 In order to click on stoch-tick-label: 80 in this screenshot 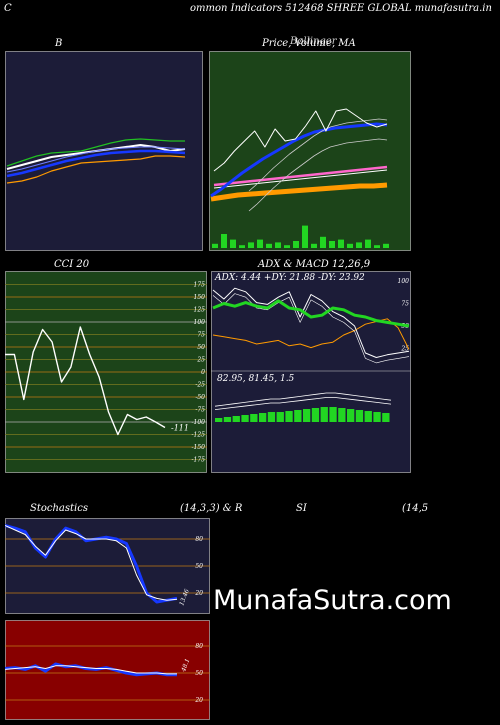, I will do `click(199, 539)`.